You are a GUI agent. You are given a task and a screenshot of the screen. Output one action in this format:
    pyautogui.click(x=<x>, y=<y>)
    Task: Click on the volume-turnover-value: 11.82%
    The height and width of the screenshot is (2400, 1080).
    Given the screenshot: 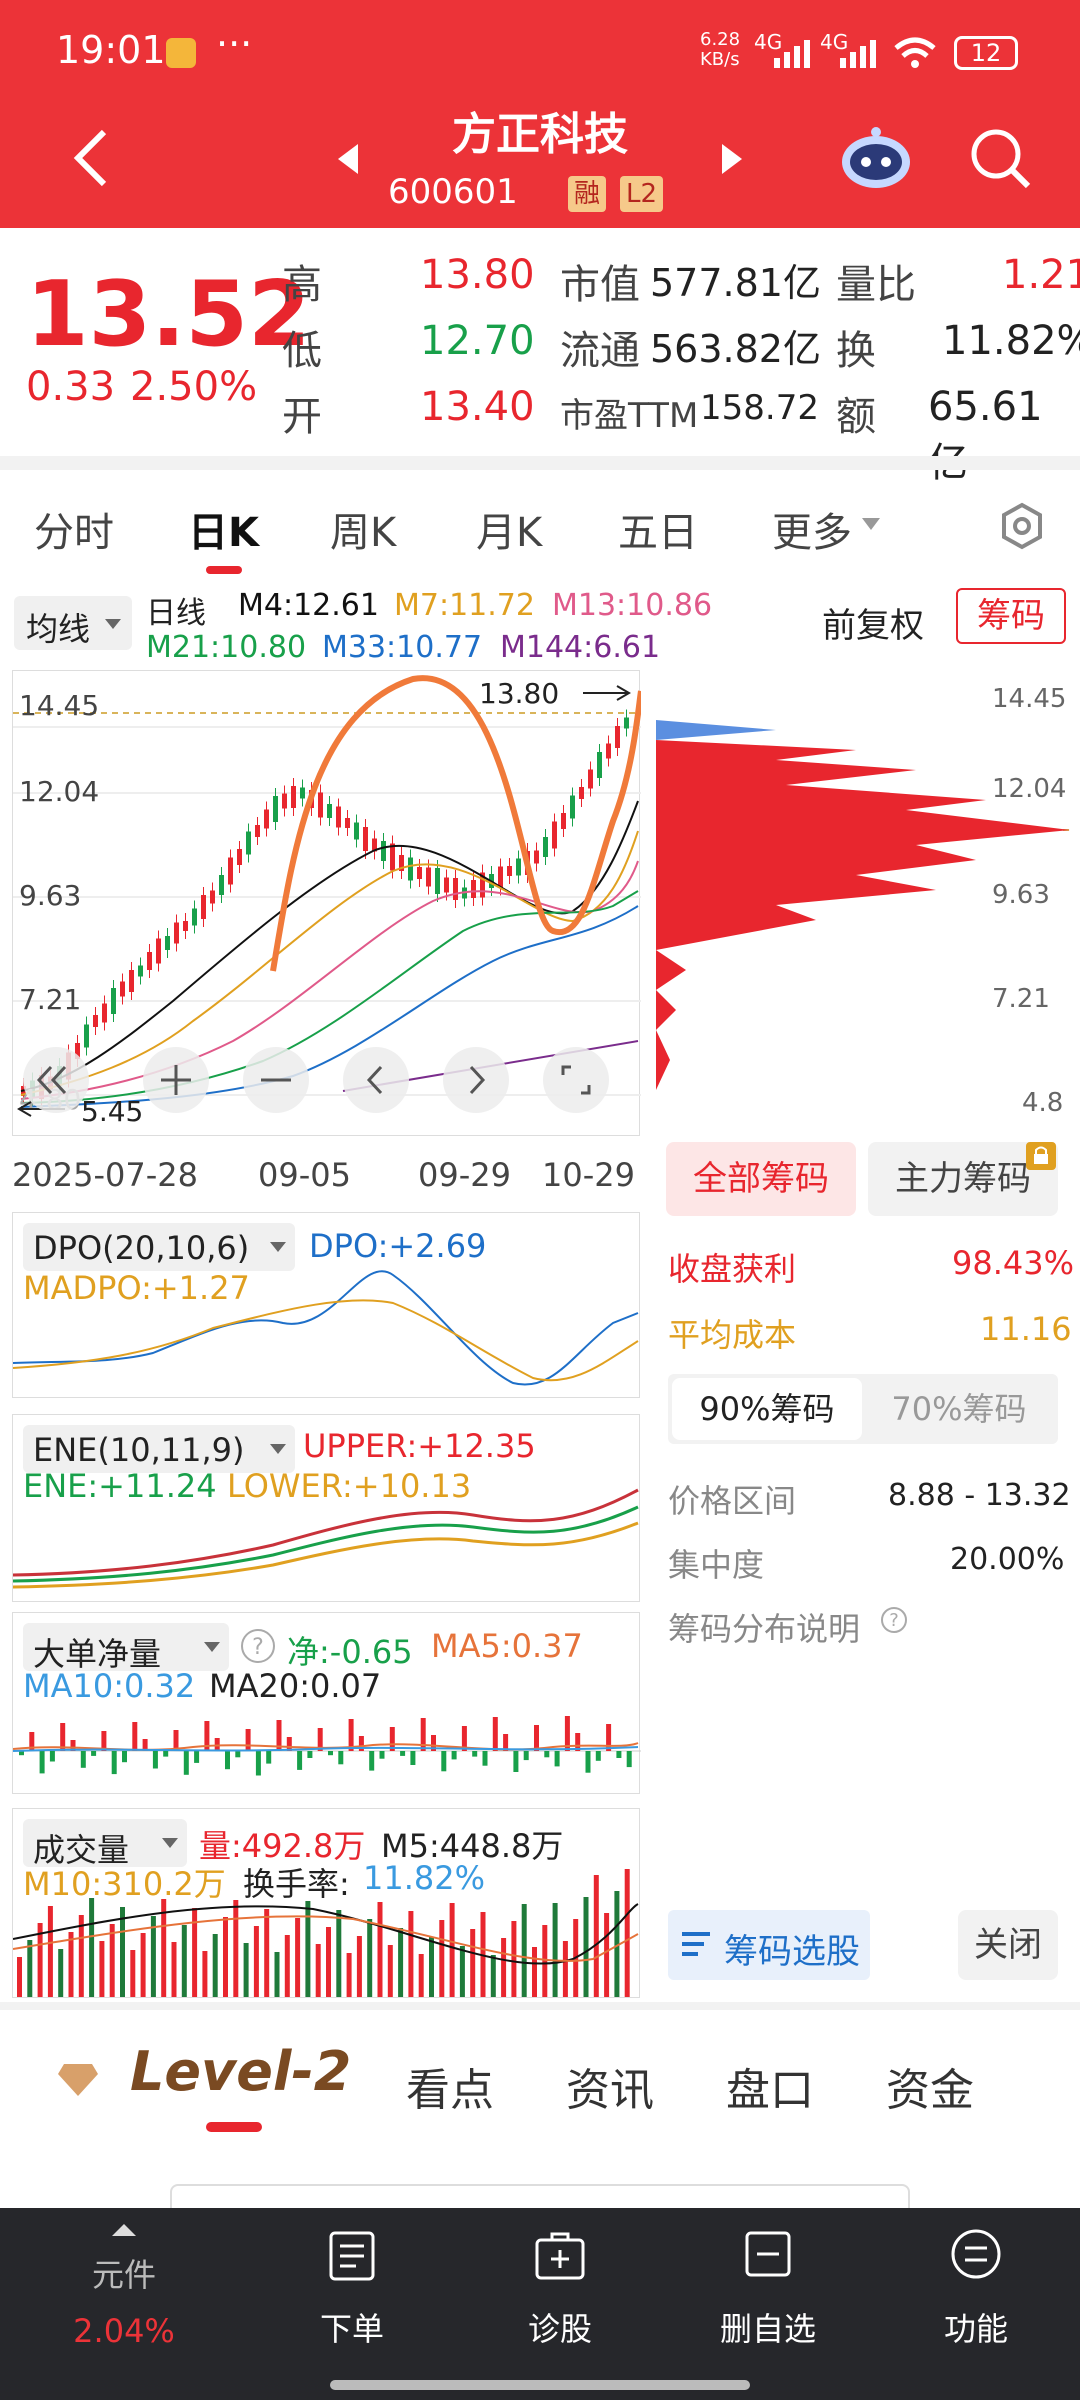 What is the action you would take?
    pyautogui.click(x=424, y=1878)
    